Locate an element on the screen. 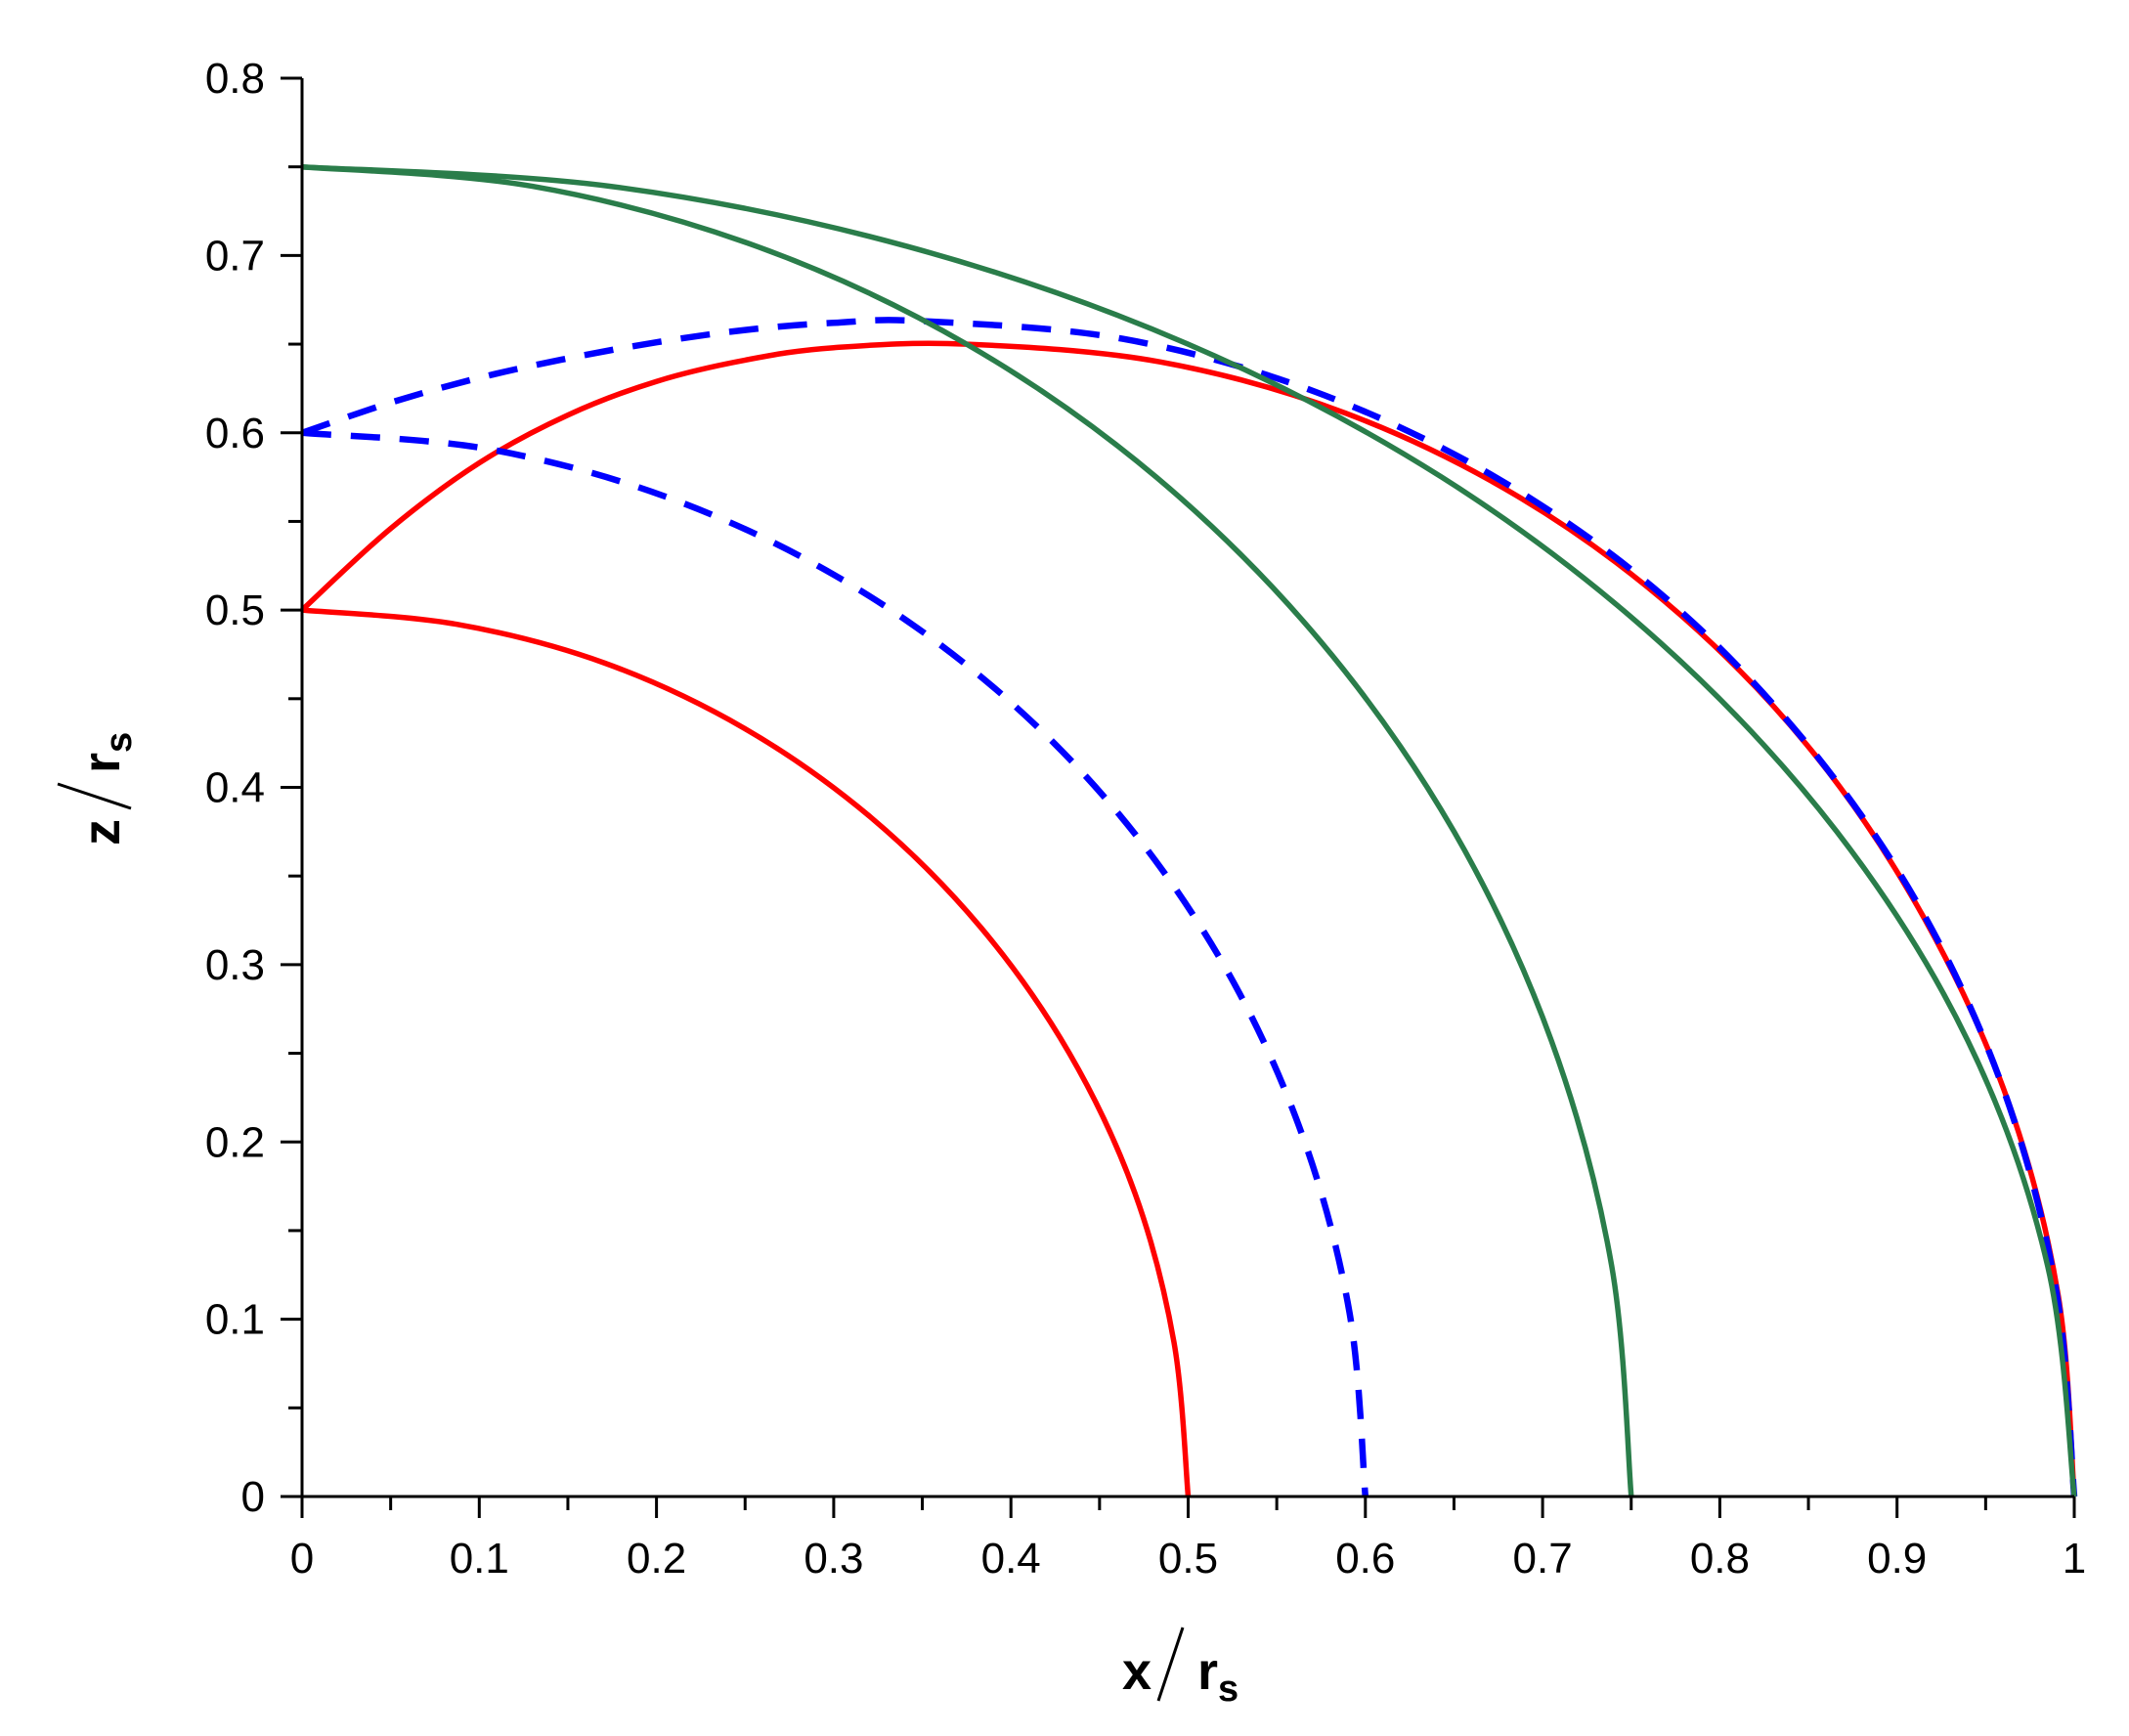 The width and height of the screenshot is (2129, 1736). x-tick-label: 0.2 is located at coordinates (656, 1559).